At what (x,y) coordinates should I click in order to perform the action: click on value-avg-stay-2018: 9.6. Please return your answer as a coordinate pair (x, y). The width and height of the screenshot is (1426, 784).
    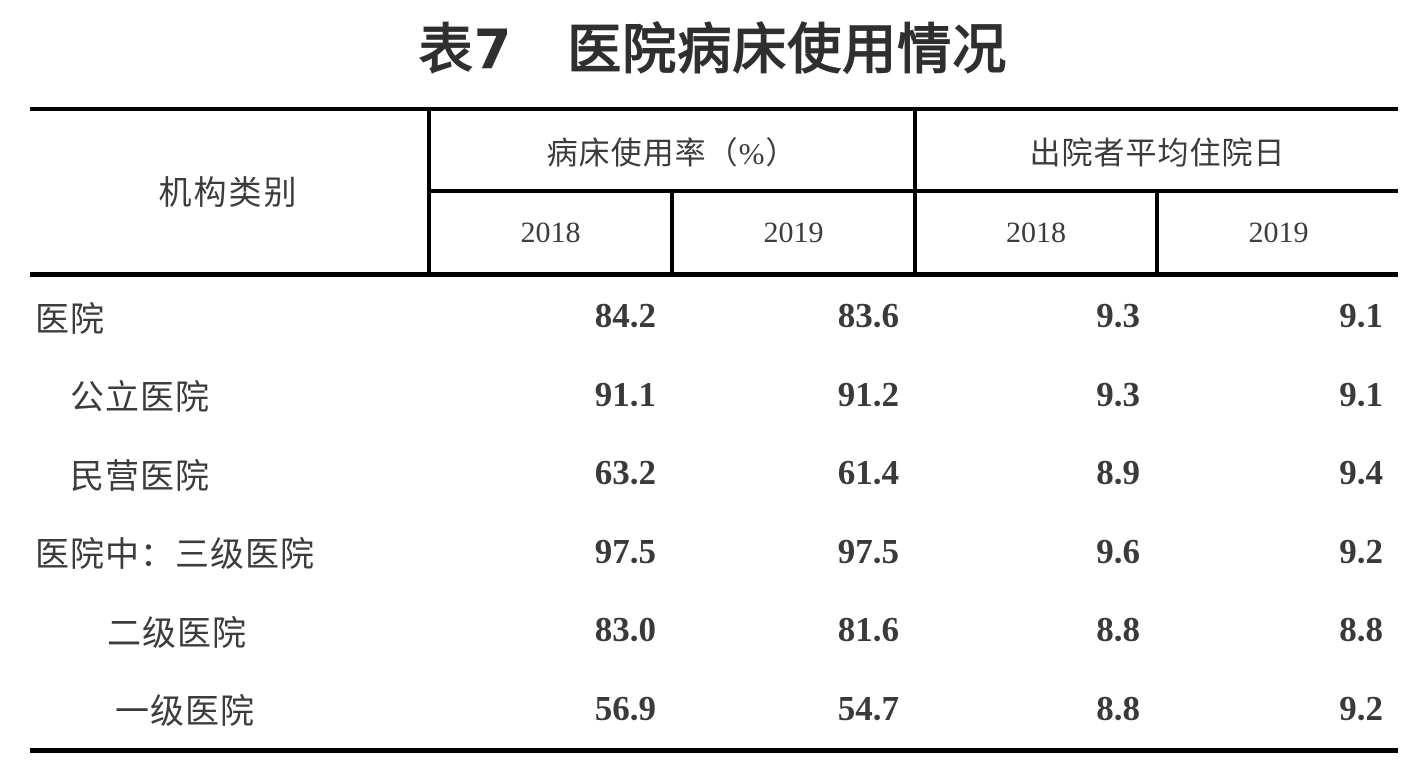
    Looking at the image, I should click on (1118, 551).